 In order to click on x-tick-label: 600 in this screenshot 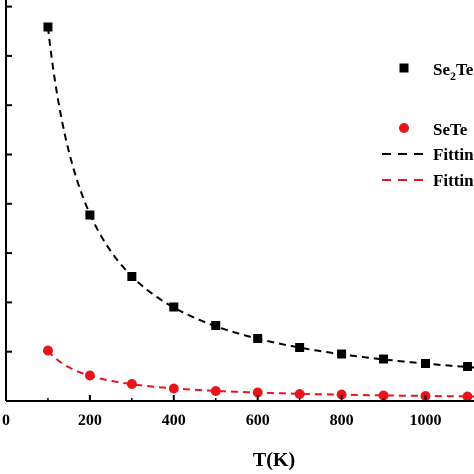, I will do `click(258, 420)`.